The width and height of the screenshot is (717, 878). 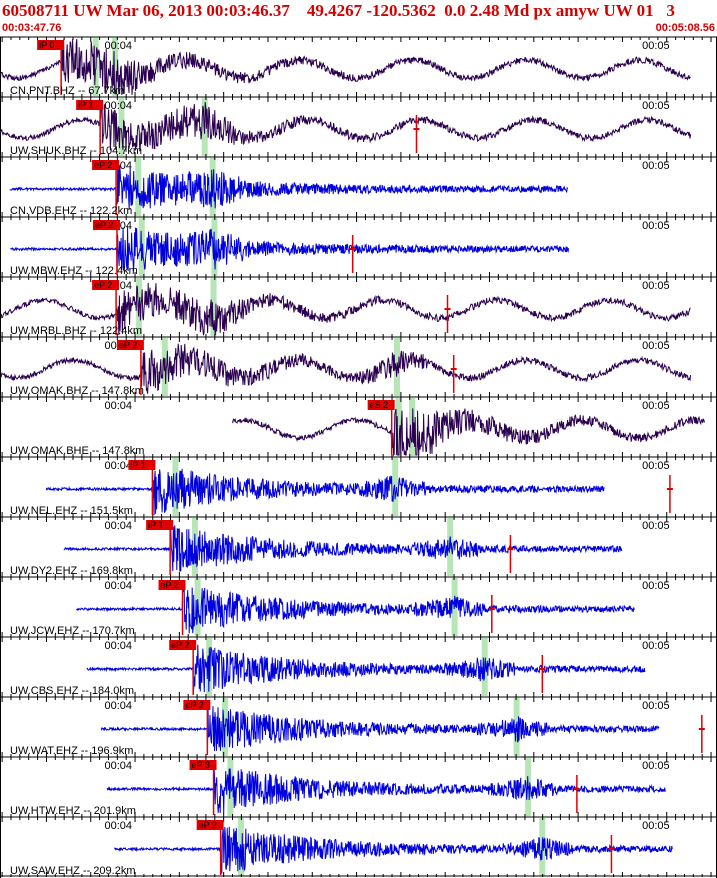 I want to click on station-label: UW.SAW.EHZ -- 209.2km, so click(x=73, y=871).